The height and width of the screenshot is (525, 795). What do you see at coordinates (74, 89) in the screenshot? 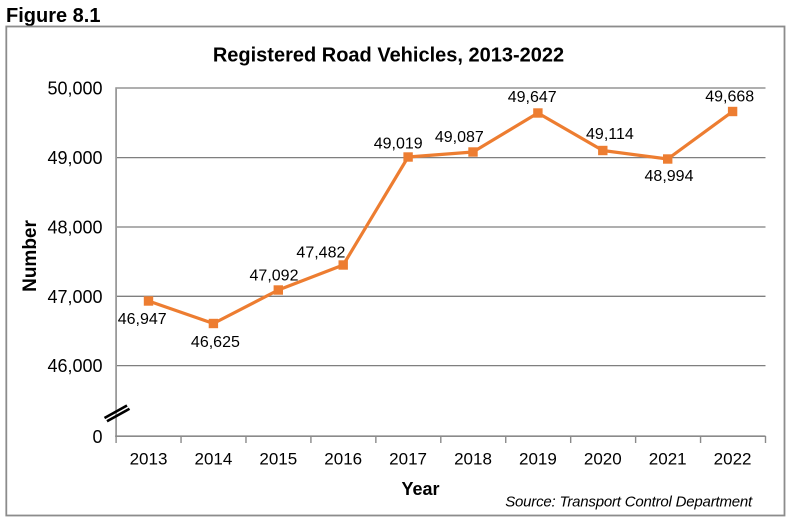
I see `svg-text: 50,000` at bounding box center [74, 89].